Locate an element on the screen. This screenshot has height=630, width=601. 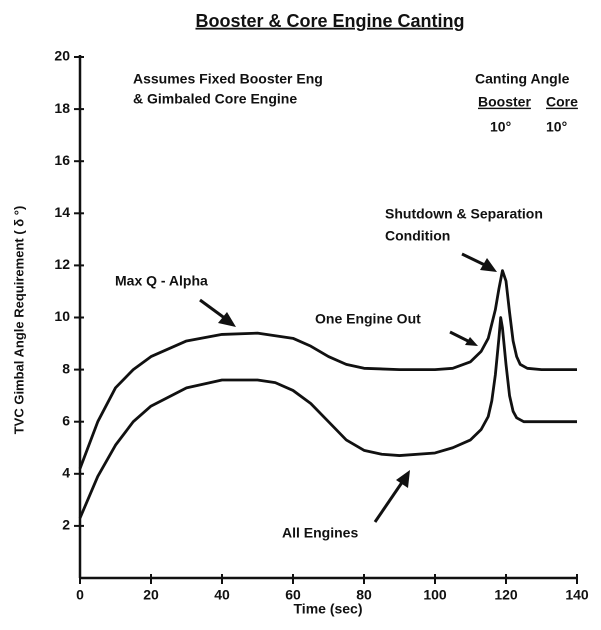
y-tick-label: 10 is located at coordinates (62, 316).